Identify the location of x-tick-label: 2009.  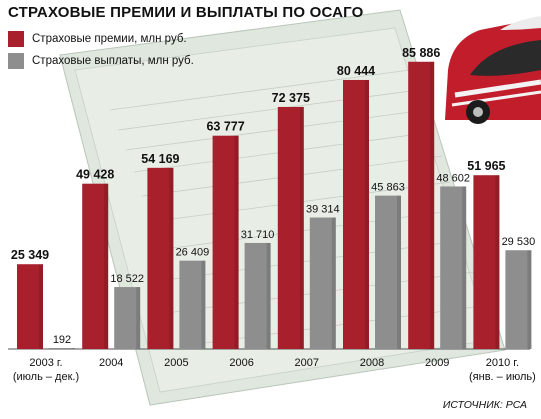
(437, 363).